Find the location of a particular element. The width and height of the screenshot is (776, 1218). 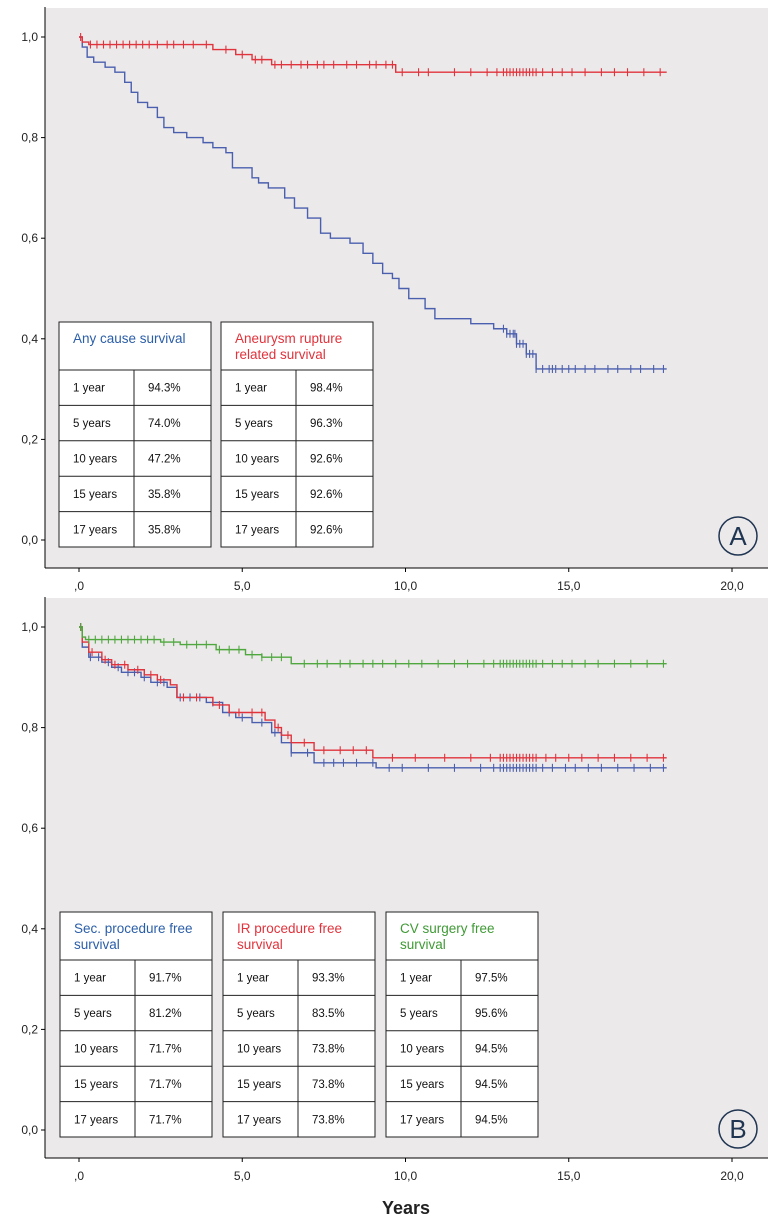

panel-letter-b-badge: B is located at coordinates (738, 1129).